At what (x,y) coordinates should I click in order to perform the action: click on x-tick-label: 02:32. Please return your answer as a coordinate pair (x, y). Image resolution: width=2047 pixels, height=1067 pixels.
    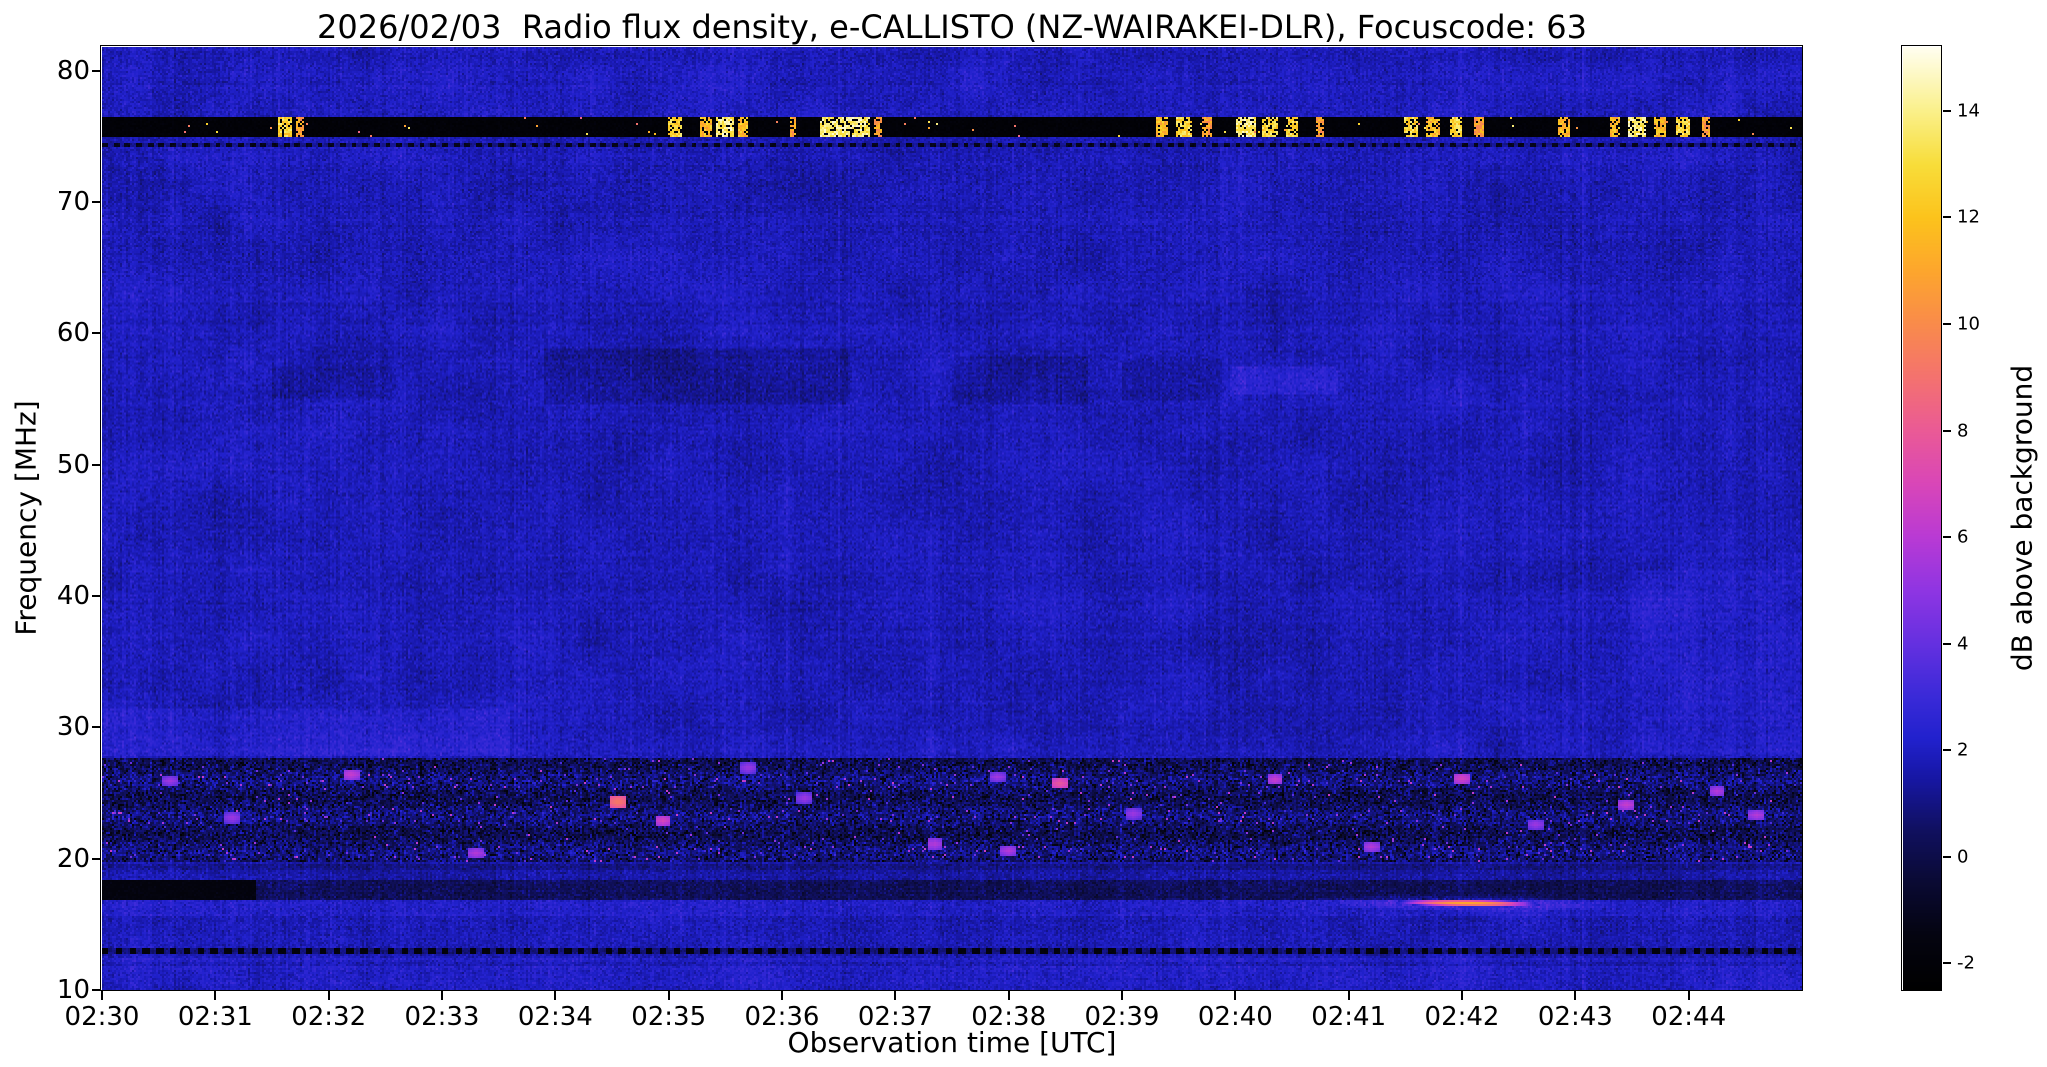
    Looking at the image, I should click on (329, 1017).